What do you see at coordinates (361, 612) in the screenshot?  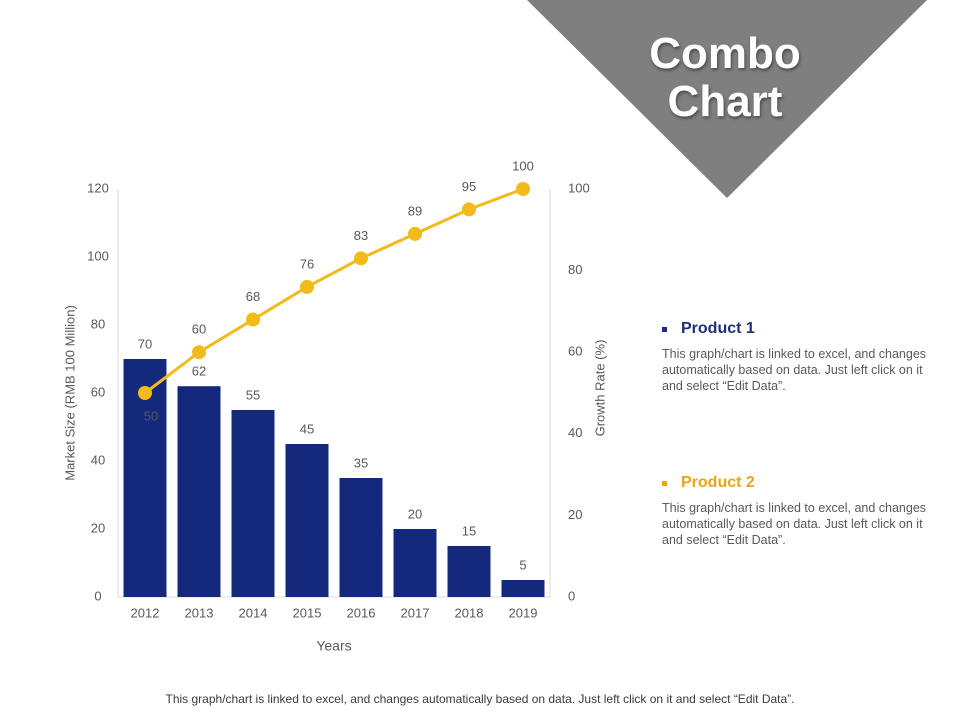 I see `x-tick-label: 2016` at bounding box center [361, 612].